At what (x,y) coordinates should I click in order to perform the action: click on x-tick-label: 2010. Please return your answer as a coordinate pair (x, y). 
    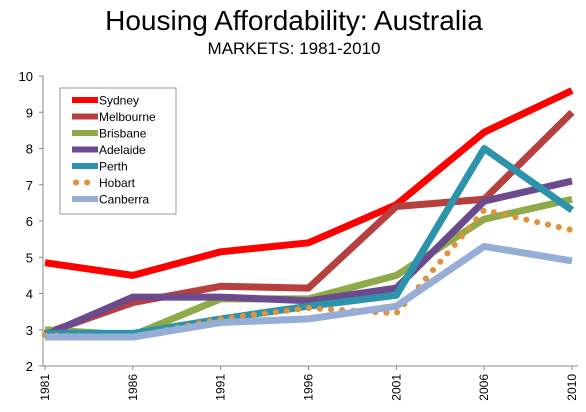
    Looking at the image, I should click on (572, 387).